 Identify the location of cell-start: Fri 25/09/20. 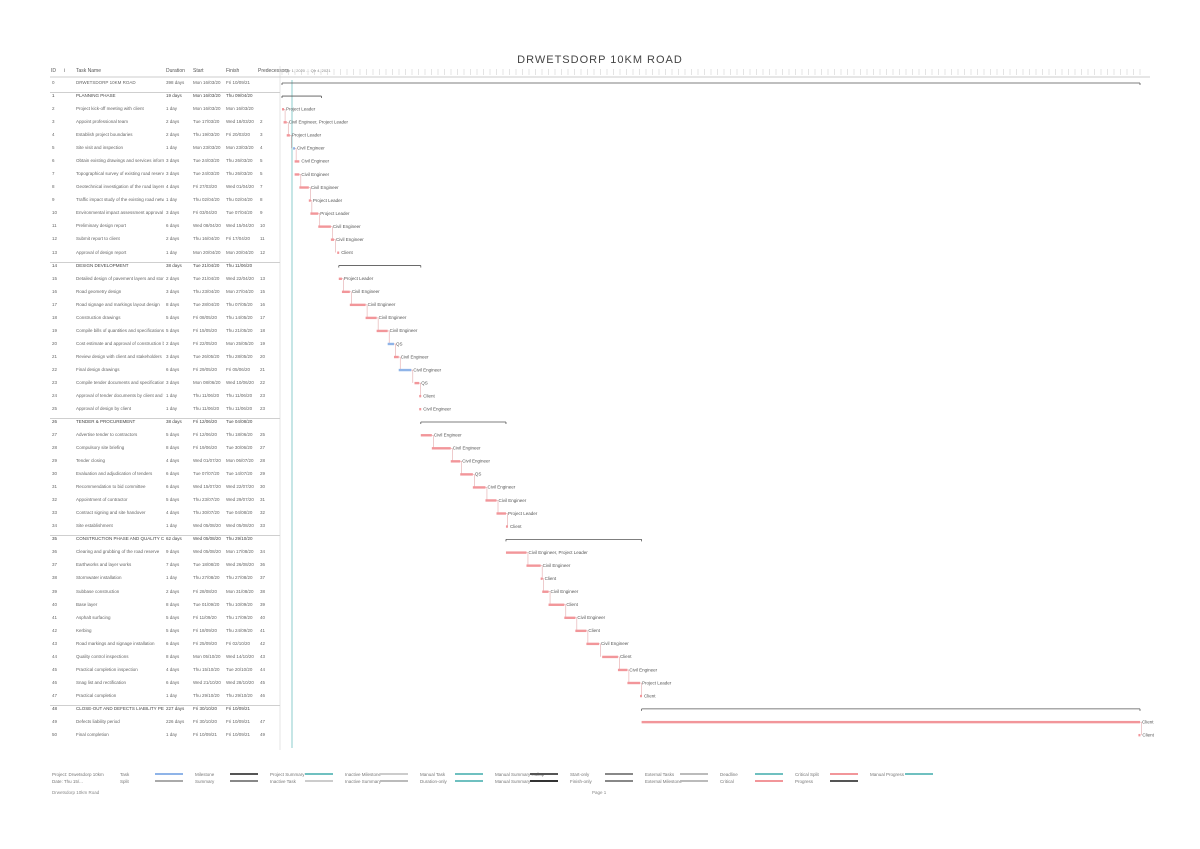
(205, 643).